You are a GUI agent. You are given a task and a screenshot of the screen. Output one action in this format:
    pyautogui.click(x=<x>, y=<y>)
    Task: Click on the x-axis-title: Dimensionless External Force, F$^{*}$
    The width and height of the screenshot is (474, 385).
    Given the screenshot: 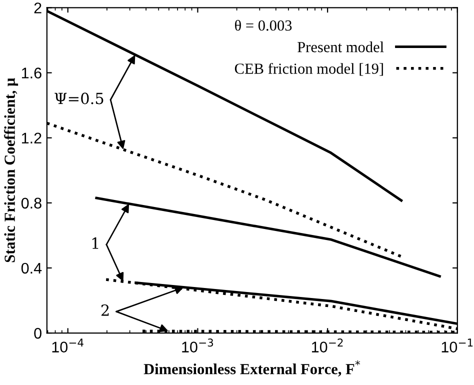 What is the action you would take?
    pyautogui.click(x=252, y=368)
    